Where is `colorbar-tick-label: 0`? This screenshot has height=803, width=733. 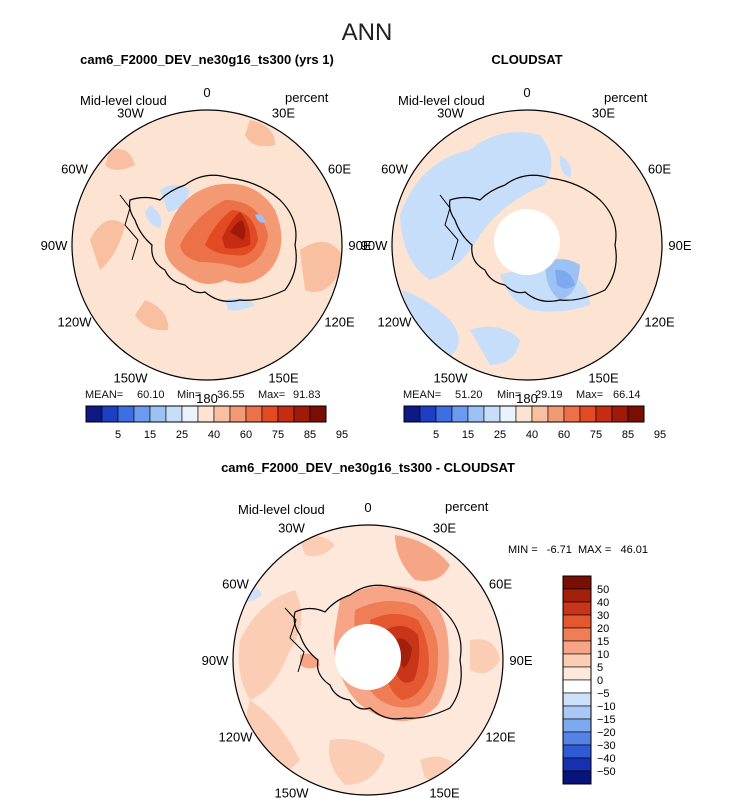 colorbar-tick-label: 0 is located at coordinates (600, 681).